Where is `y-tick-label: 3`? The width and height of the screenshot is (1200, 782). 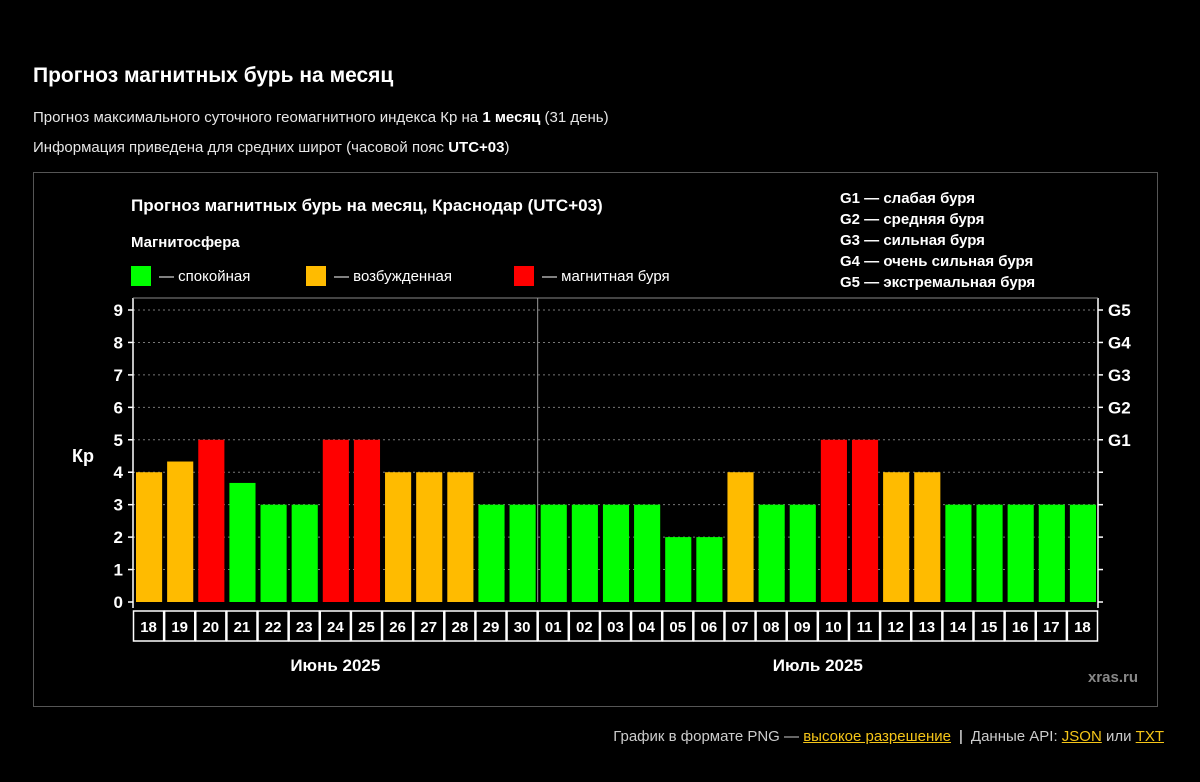 y-tick-label: 3 is located at coordinates (118, 505).